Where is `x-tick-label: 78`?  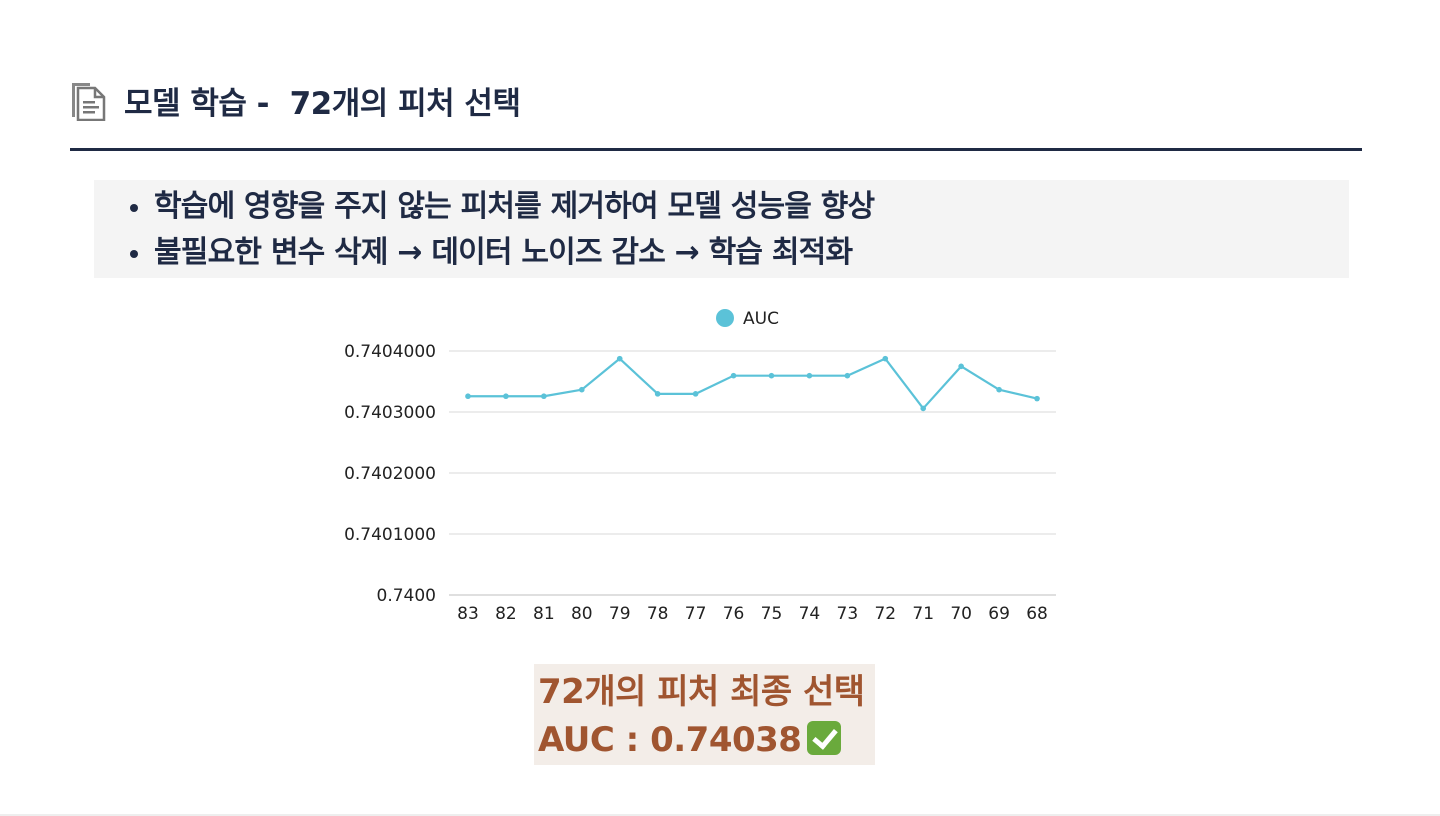 x-tick-label: 78 is located at coordinates (658, 614).